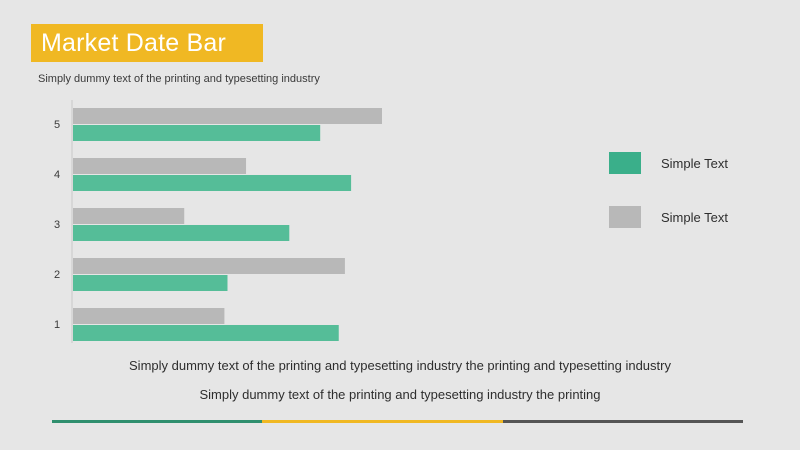 Image resolution: width=800 pixels, height=450 pixels. What do you see at coordinates (57, 175) in the screenshot?
I see `y-tick-label-4: 4` at bounding box center [57, 175].